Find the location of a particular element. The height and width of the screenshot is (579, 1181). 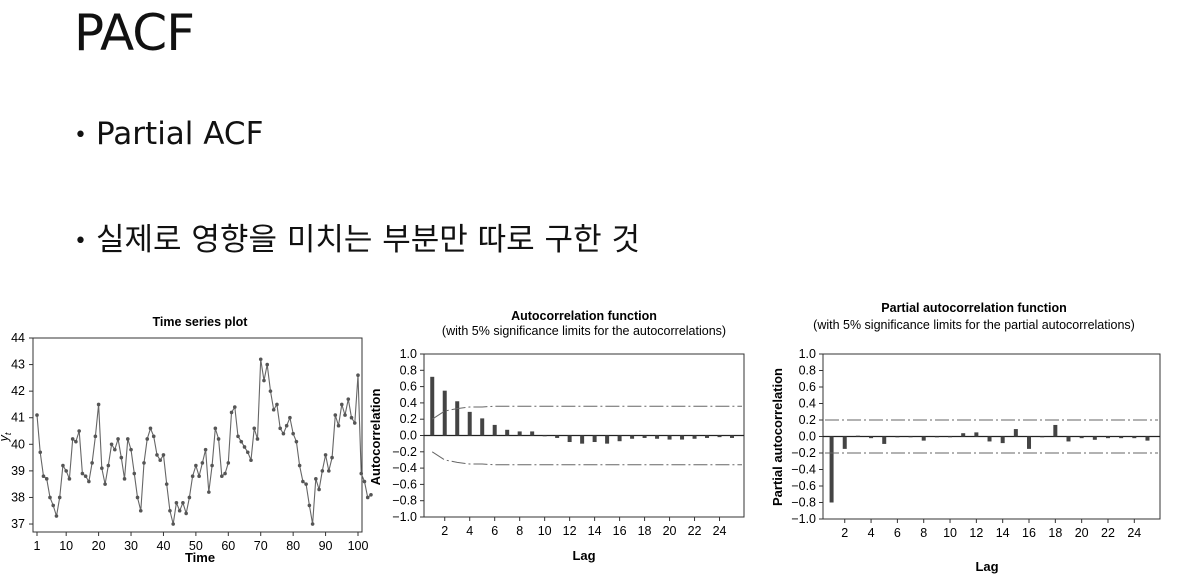

y-tick-label: −1.0 is located at coordinates (803, 519).